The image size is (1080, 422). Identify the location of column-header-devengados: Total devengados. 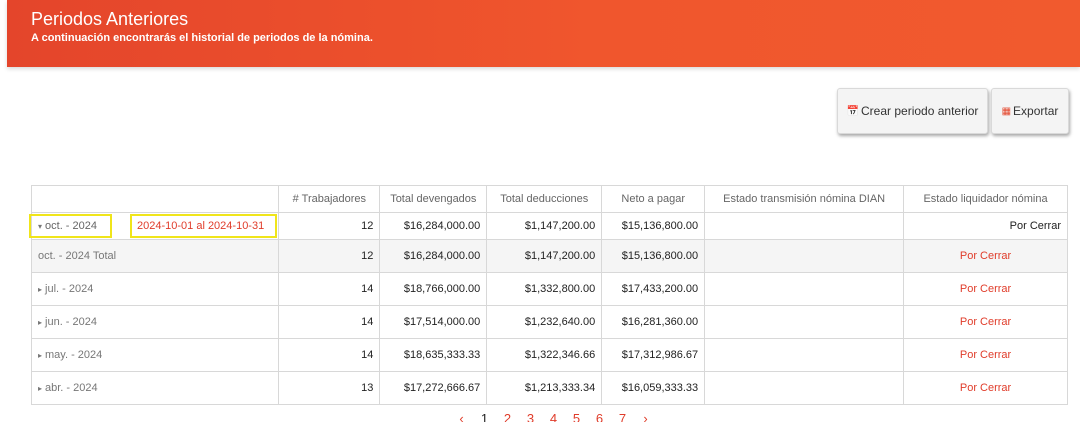
(433, 199).